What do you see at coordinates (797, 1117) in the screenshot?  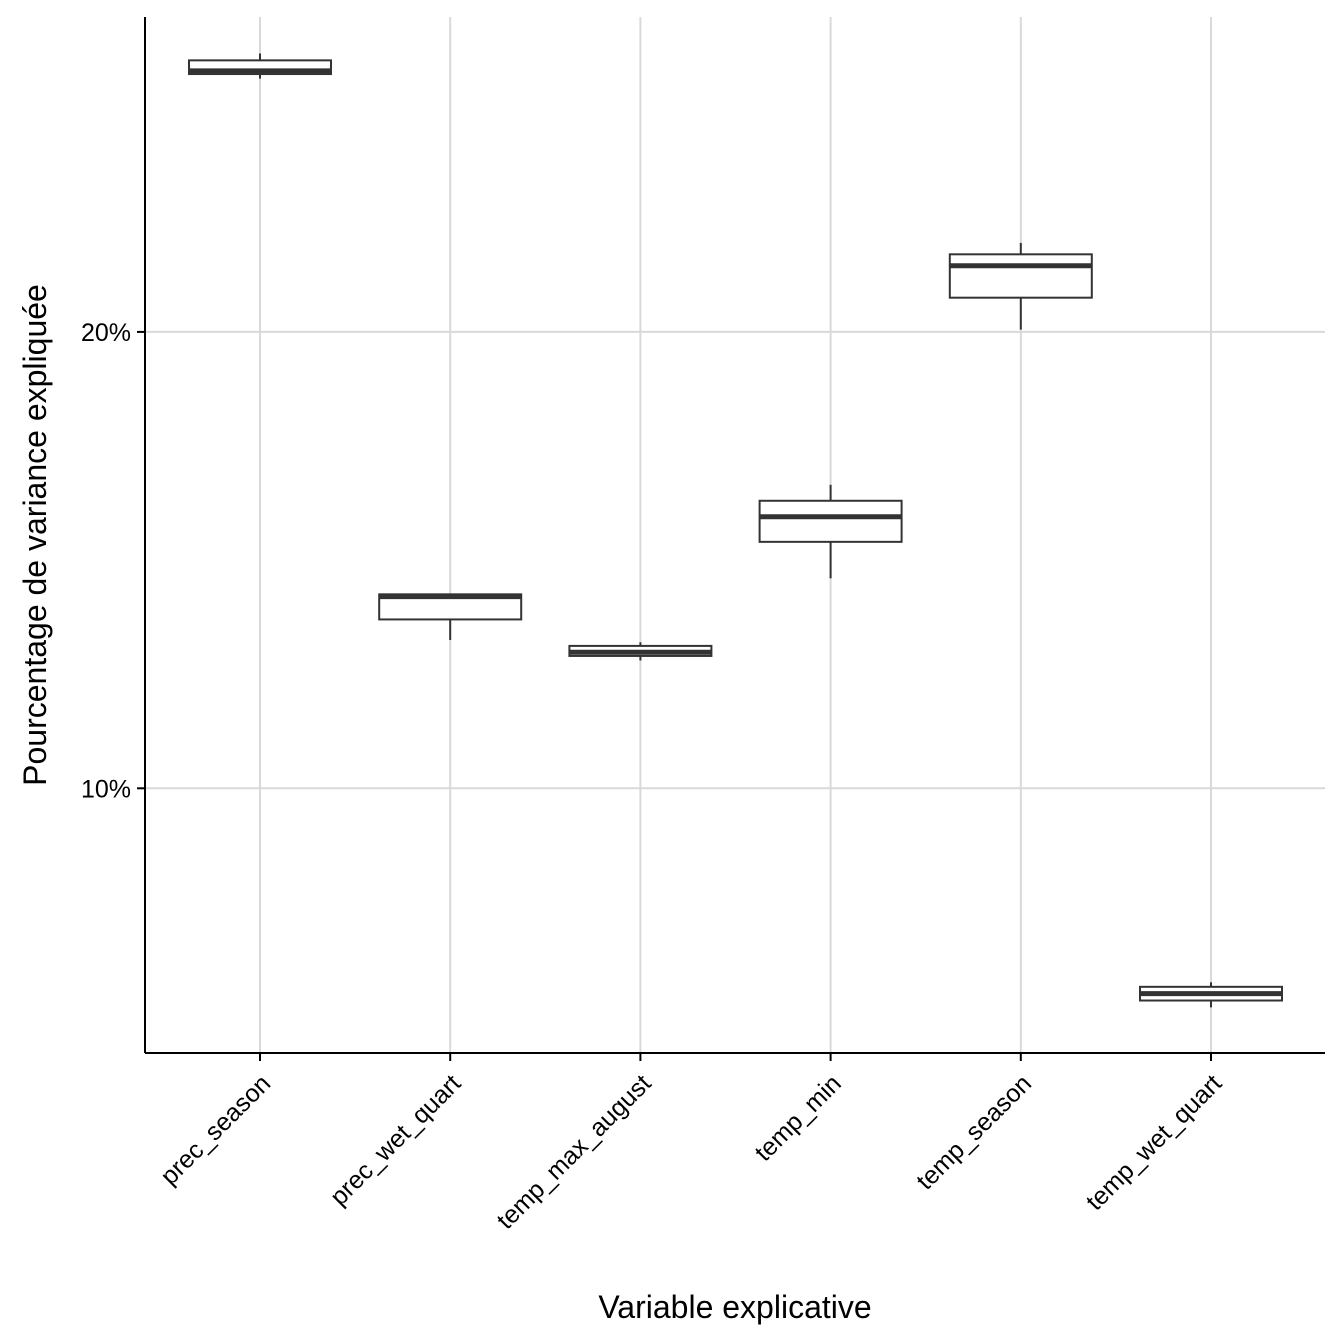 I see `x-tick-label: temp_min` at bounding box center [797, 1117].